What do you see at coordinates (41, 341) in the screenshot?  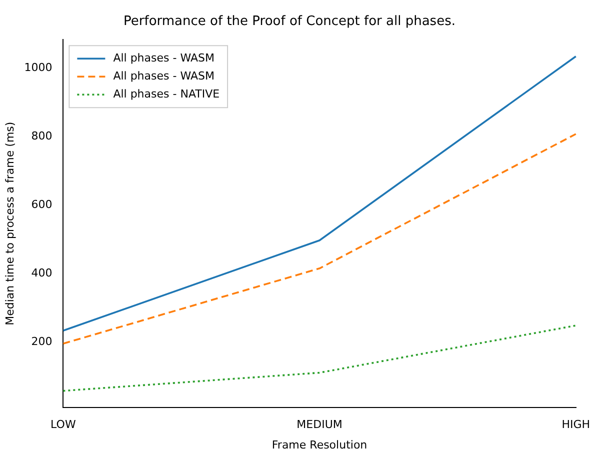 I see `y-tick-label: 200` at bounding box center [41, 341].